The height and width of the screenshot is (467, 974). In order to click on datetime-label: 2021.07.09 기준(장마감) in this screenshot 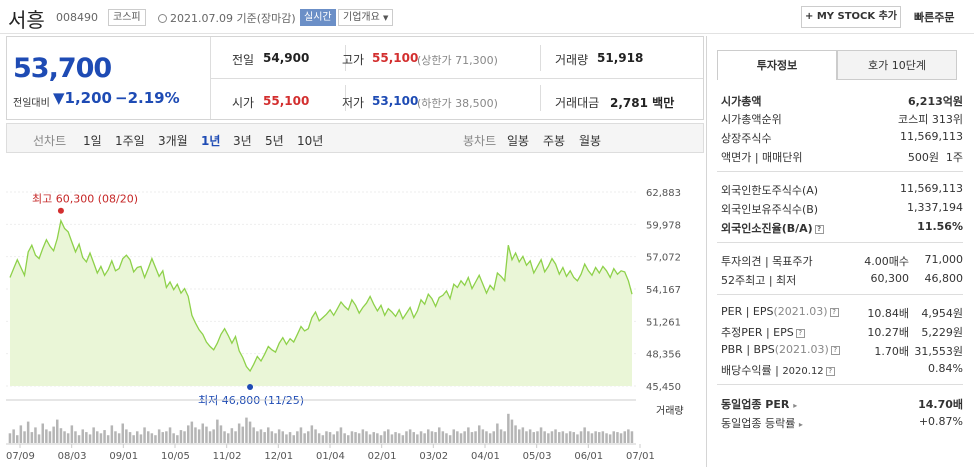, I will do `click(233, 18)`.